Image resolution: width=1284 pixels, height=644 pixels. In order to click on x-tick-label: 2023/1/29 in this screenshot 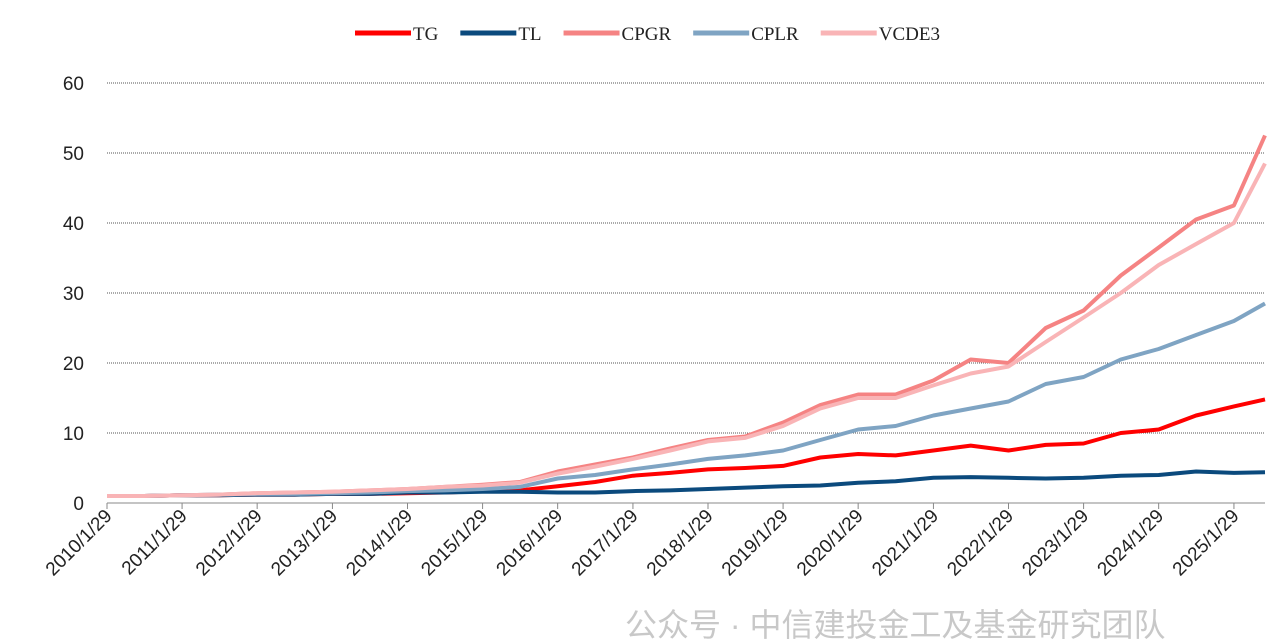, I will do `click(1056, 543)`.